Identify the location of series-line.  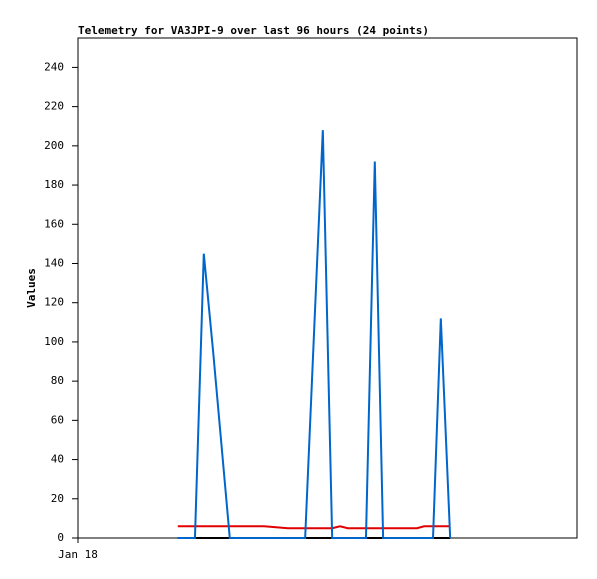
(314, 527).